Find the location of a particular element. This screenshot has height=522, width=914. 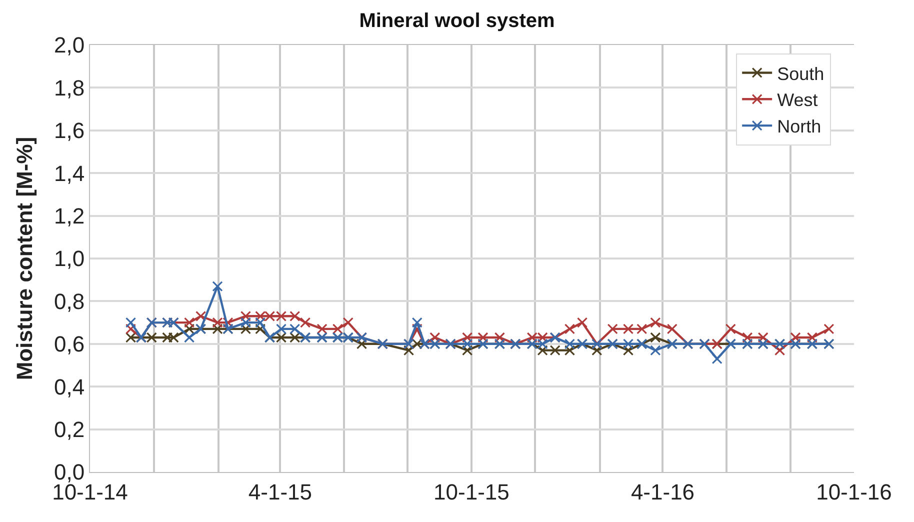

y-tick-label: 0,6 is located at coordinates (69, 344).